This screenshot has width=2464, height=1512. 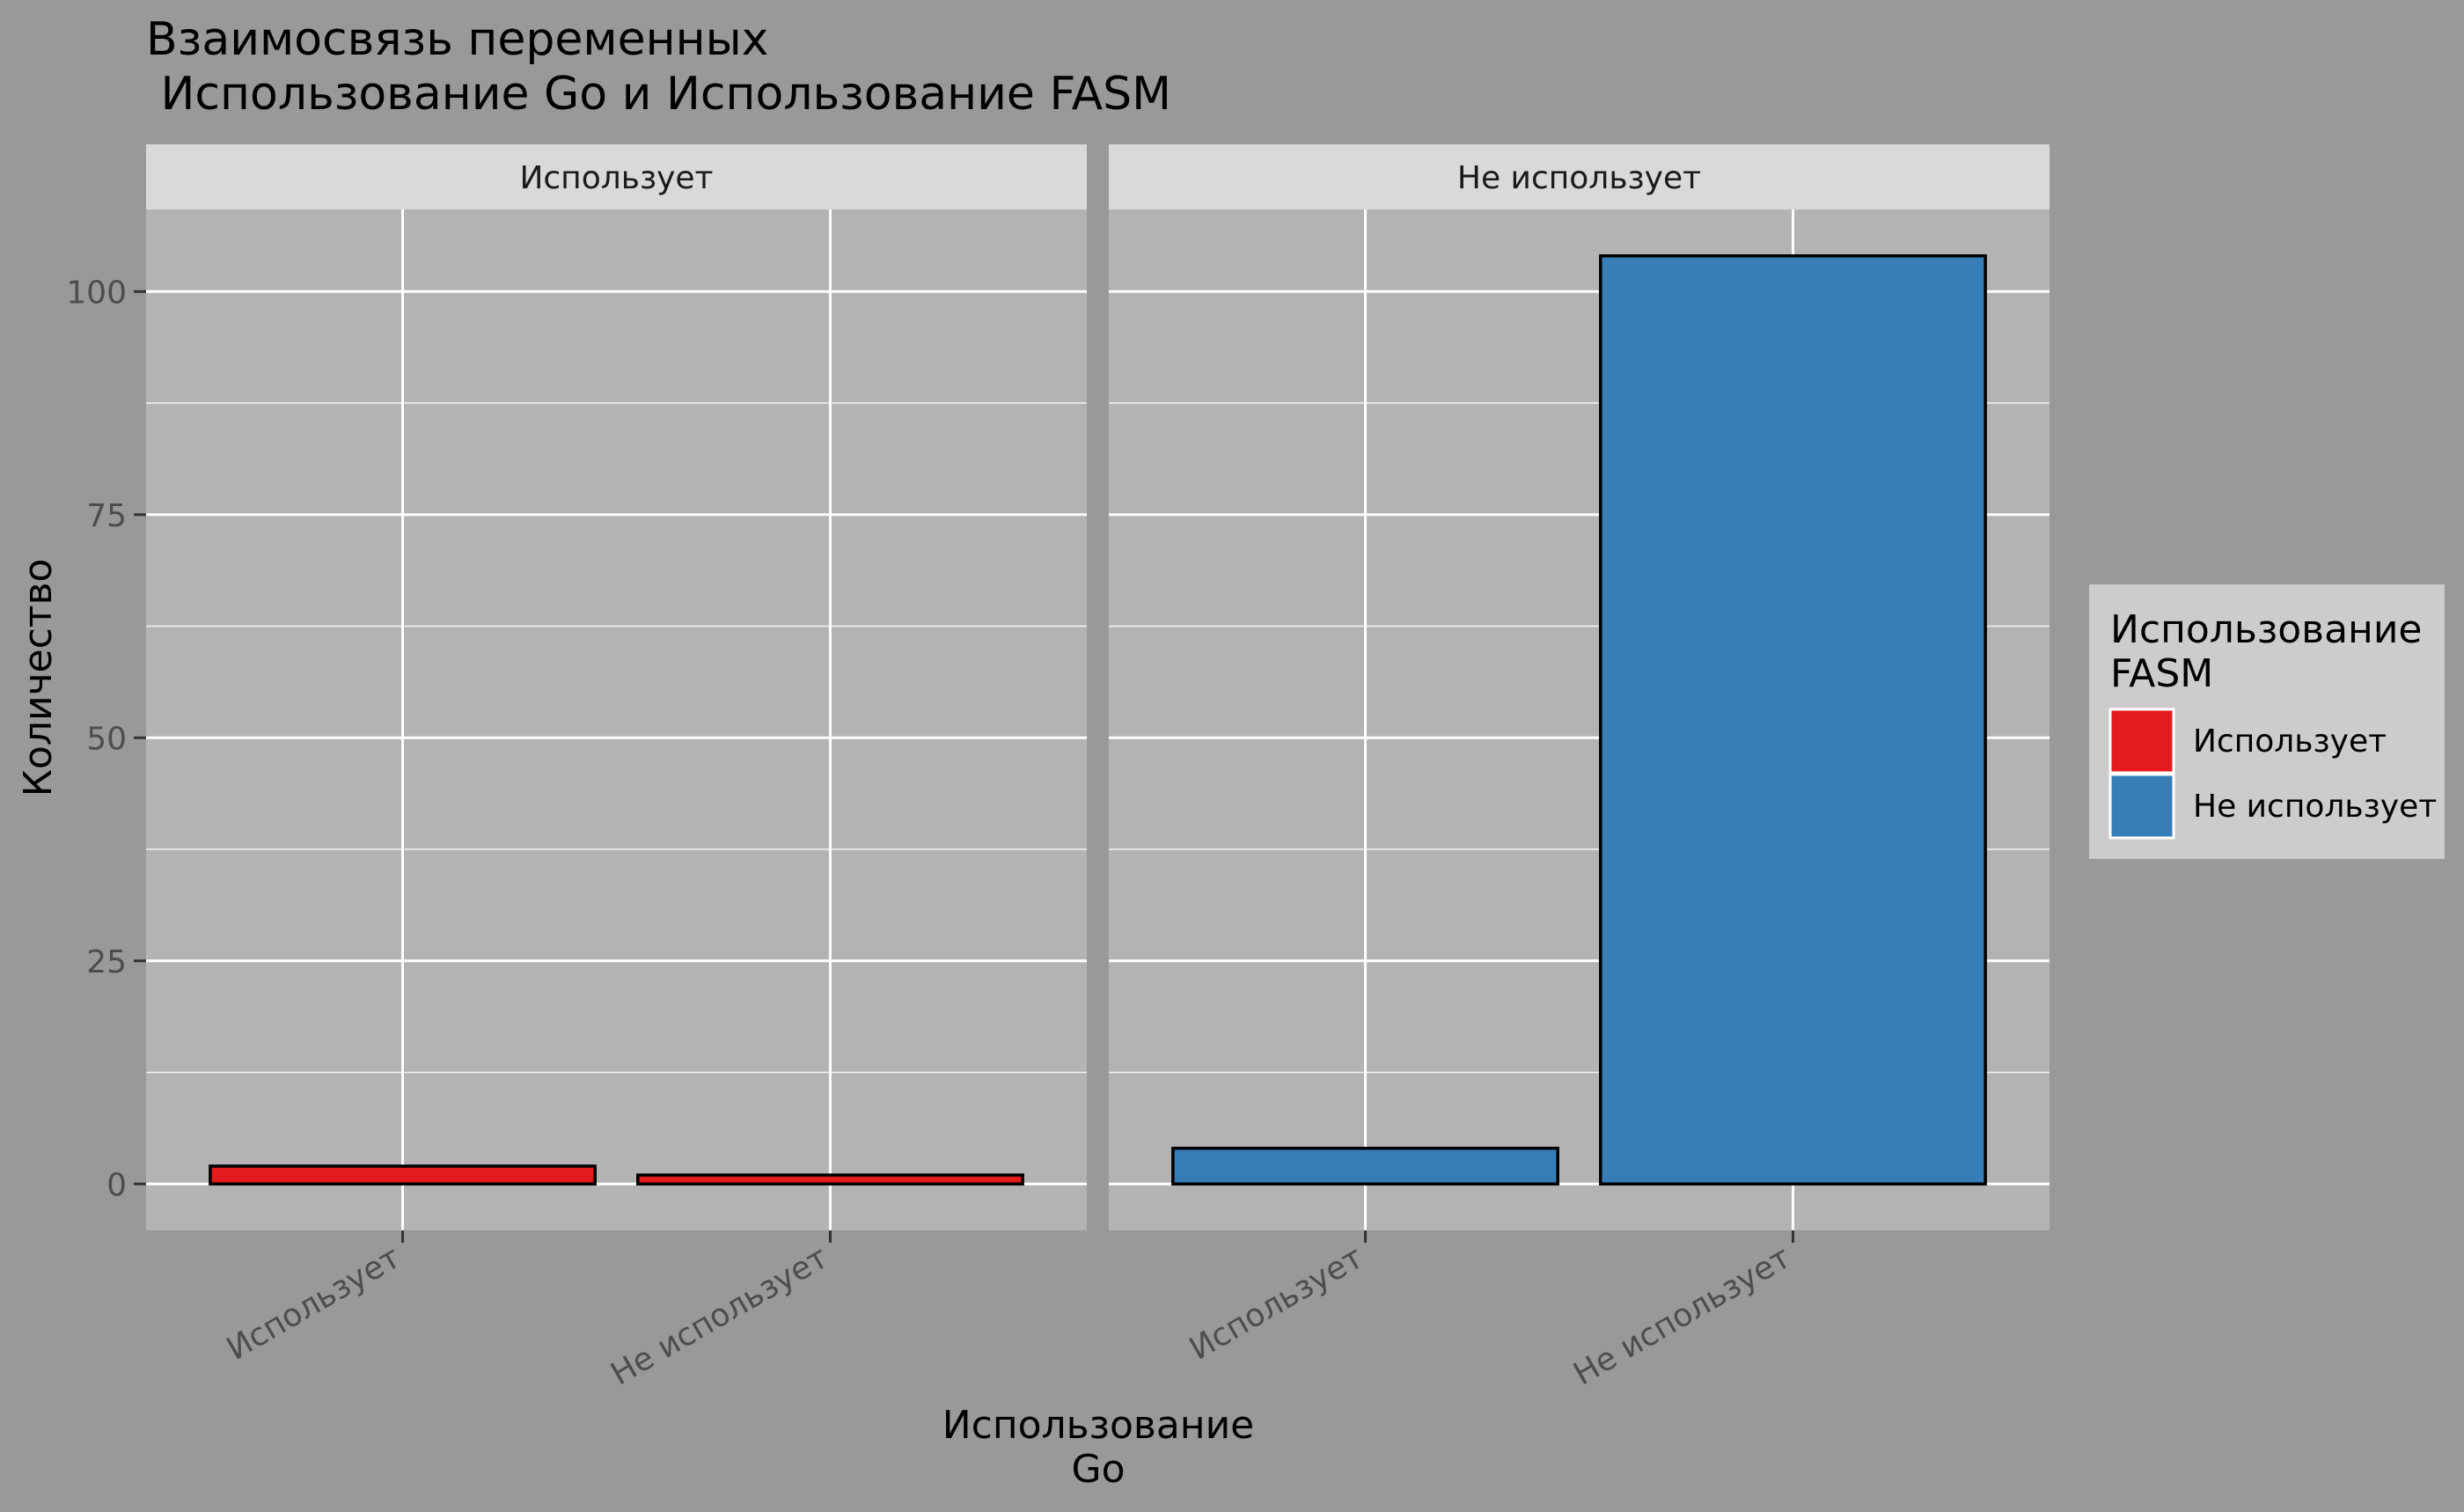 What do you see at coordinates (457, 40) in the screenshot?
I see `chart-title-line1: Взаимосвязь переменных` at bounding box center [457, 40].